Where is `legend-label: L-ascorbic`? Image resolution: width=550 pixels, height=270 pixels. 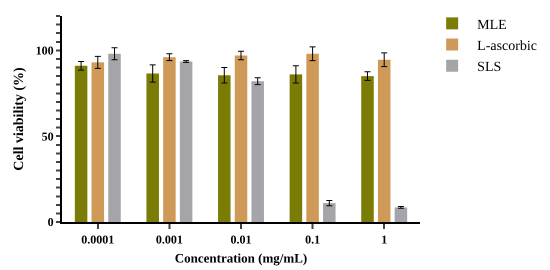 legend-label: L-ascorbic is located at coordinates (507, 46).